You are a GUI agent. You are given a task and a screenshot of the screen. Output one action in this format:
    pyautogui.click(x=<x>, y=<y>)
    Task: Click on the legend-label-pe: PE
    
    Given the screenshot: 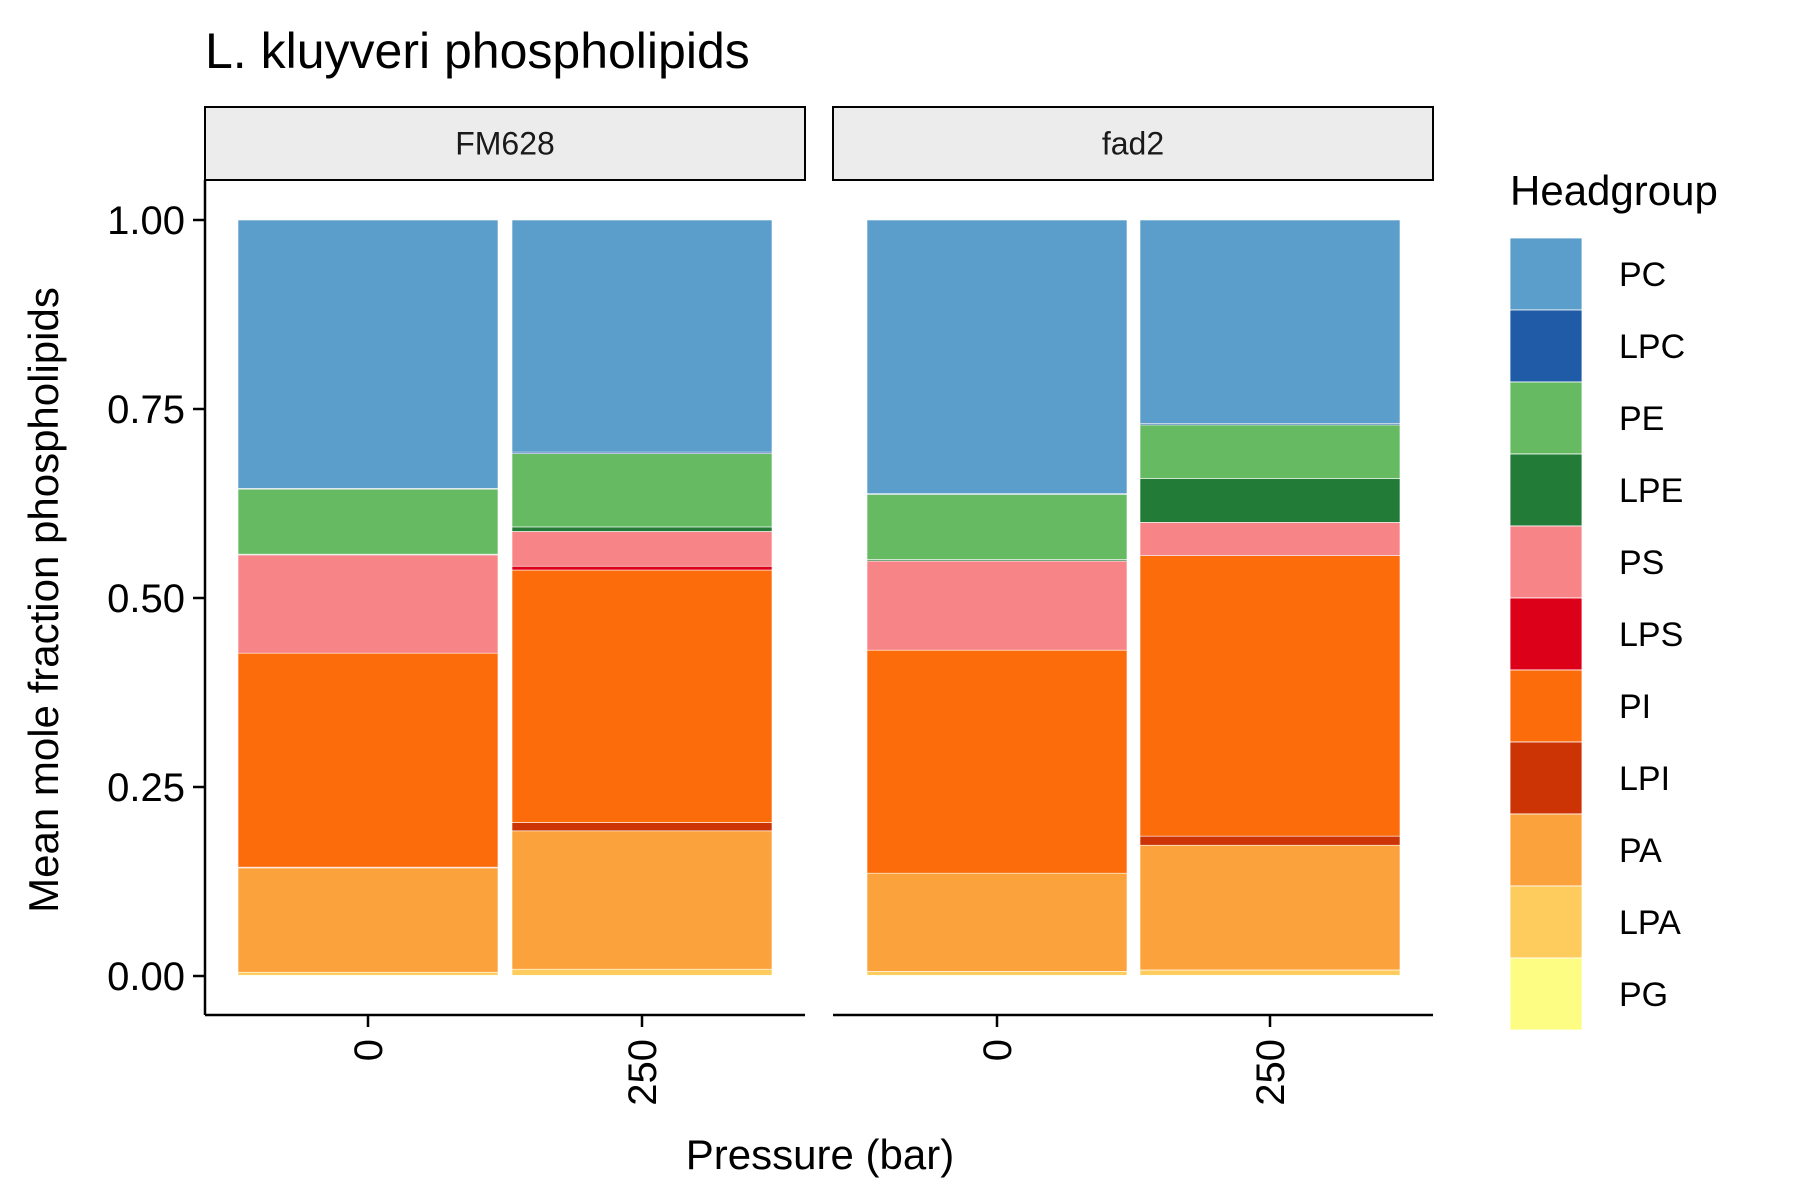 What is the action you would take?
    pyautogui.click(x=1641, y=419)
    